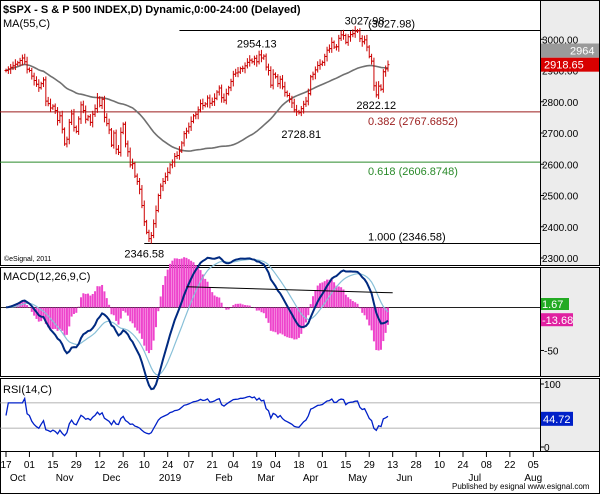 This screenshot has height=500, width=600. What do you see at coordinates (365, 22) in the screenshot?
I see `price-annotation: 3027.98` at bounding box center [365, 22].